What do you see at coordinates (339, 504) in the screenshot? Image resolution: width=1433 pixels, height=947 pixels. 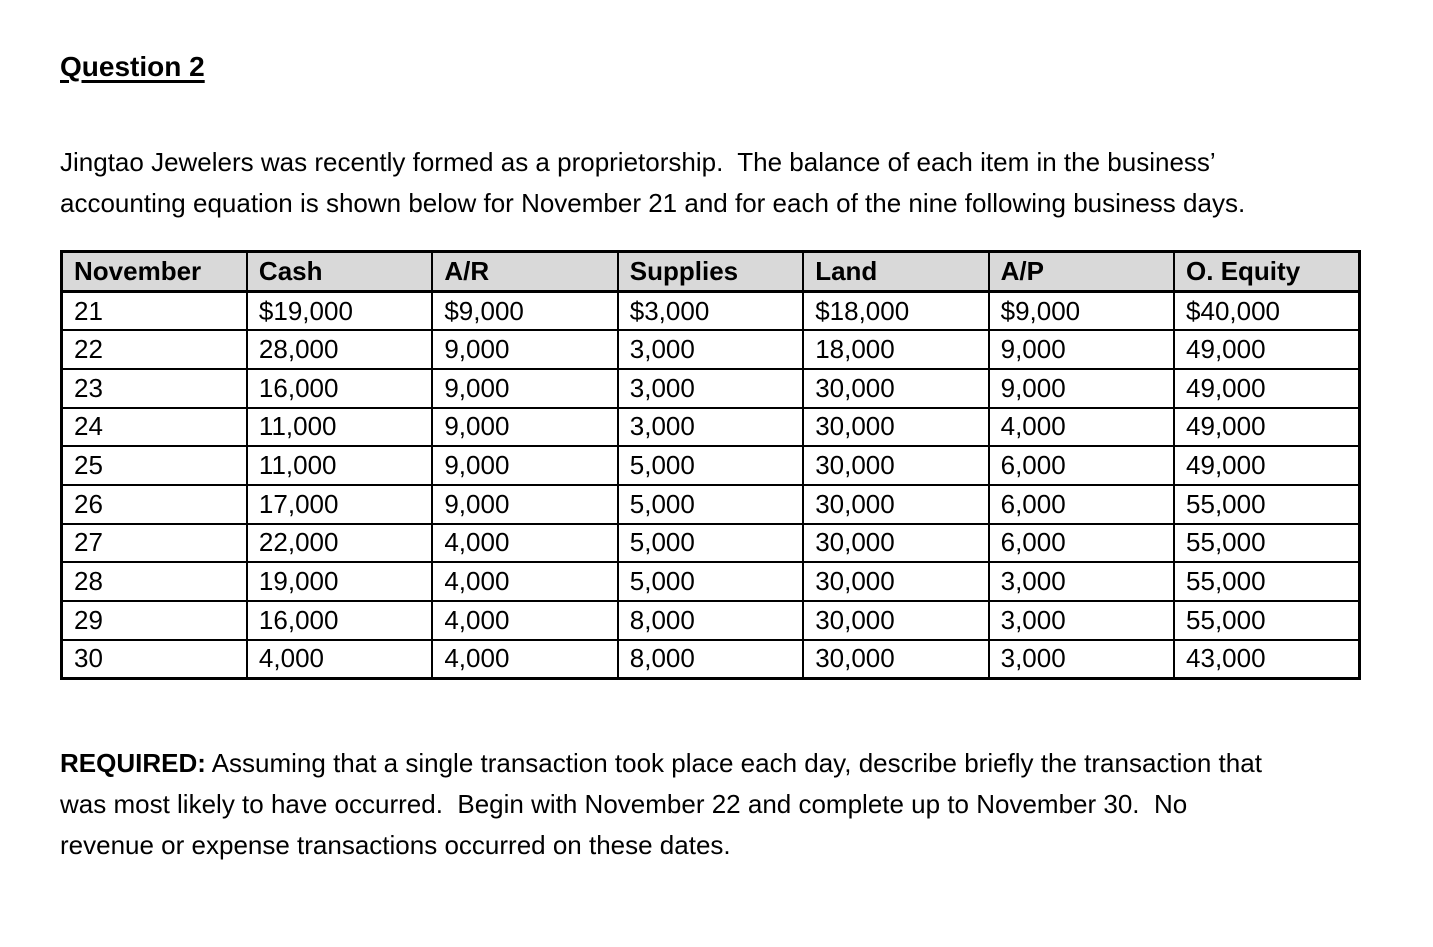 I see `table-cell: 17,000` at bounding box center [339, 504].